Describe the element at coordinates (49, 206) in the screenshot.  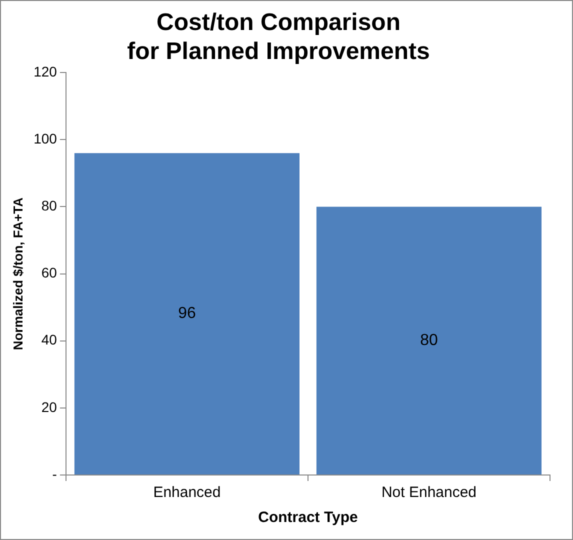
I see `y-tick-label: 80` at that location.